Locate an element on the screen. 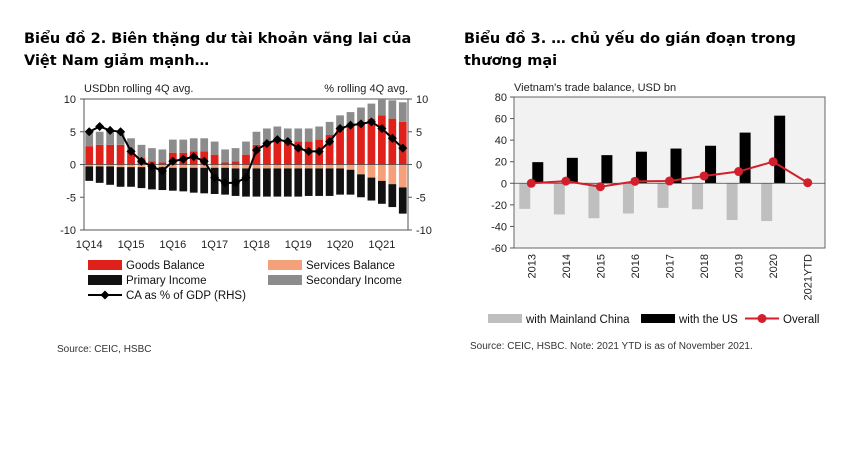 This screenshot has height=450, width=860. y2-tick-label: 10 is located at coordinates (422, 100).